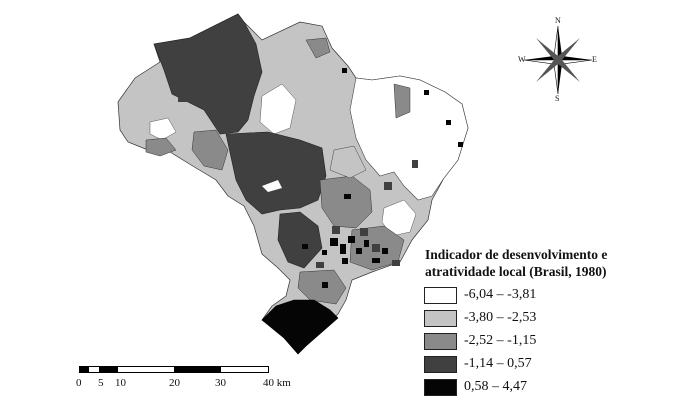  Describe the element at coordinates (220, 383) in the screenshot. I see `scale-label: 30` at that location.